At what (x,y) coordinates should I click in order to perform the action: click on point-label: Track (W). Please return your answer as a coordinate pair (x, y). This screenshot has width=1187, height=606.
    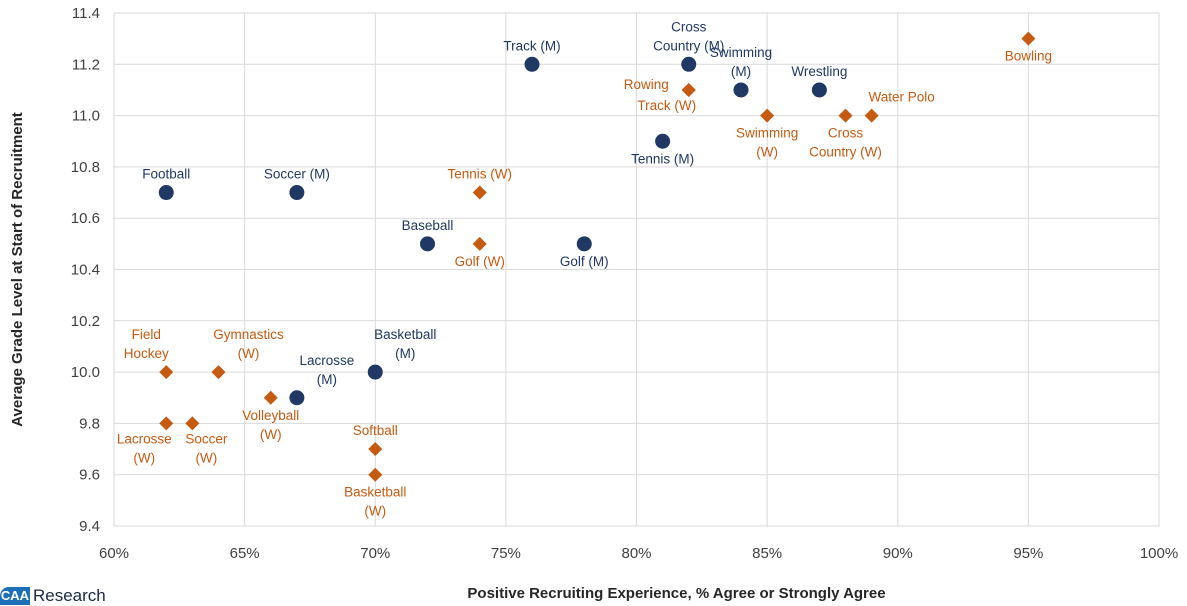
    Looking at the image, I should click on (666, 105).